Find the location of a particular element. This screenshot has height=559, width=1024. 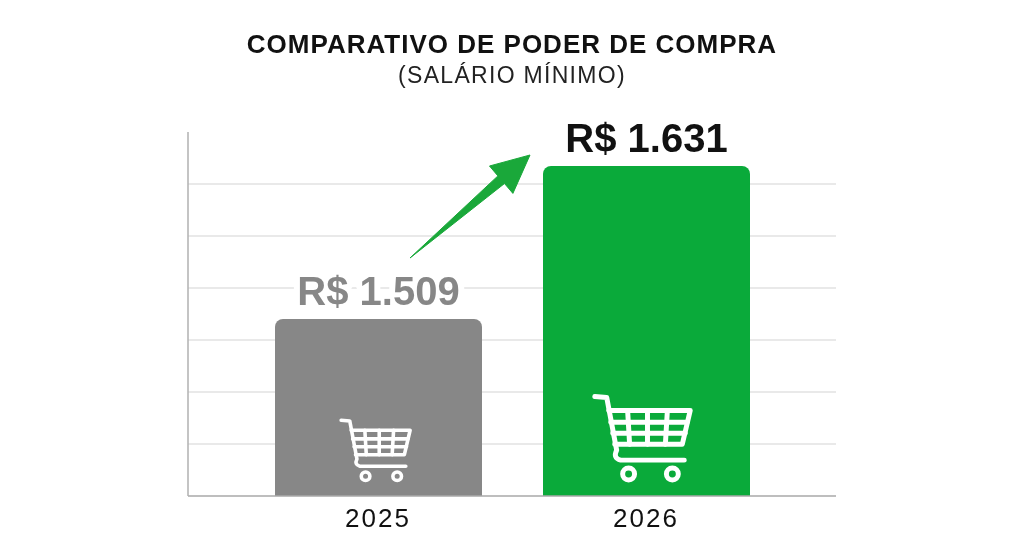

data-label: R$ 1.631 is located at coordinates (646, 137).